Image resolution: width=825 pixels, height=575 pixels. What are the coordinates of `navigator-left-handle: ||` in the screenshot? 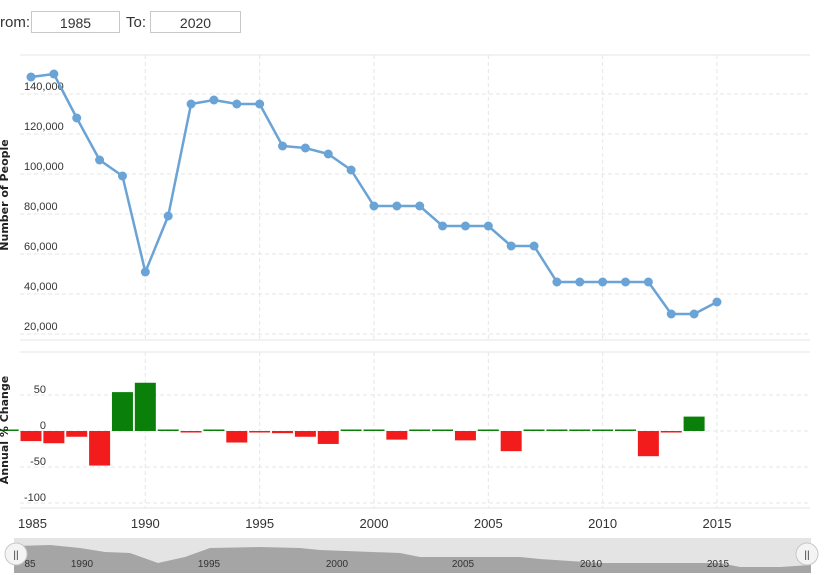 It's located at (16, 554).